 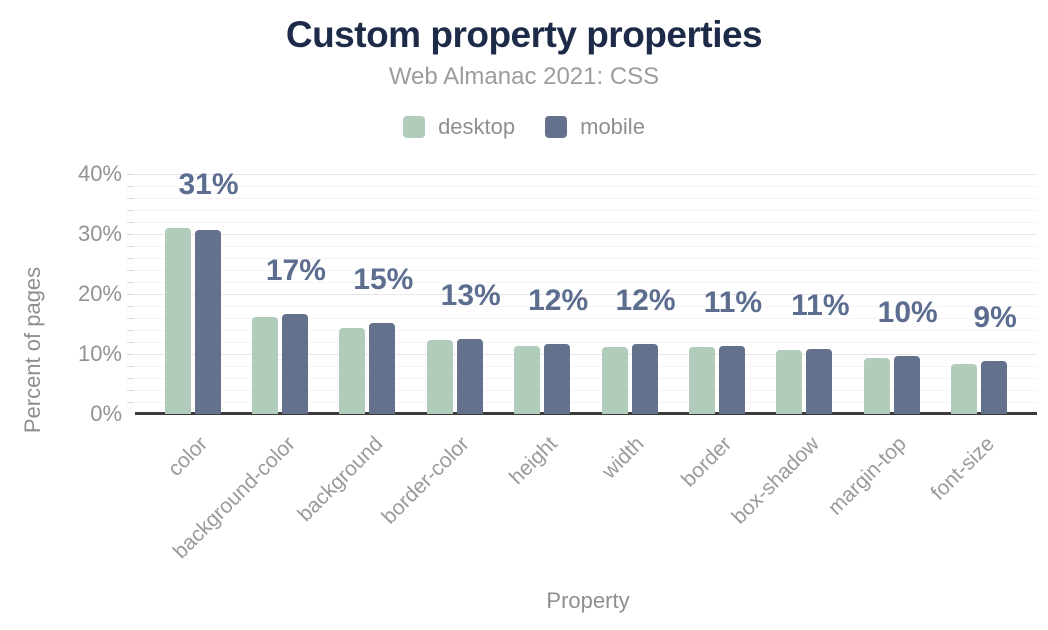 What do you see at coordinates (426, 480) in the screenshot?
I see `x-tick-label: border-color` at bounding box center [426, 480].